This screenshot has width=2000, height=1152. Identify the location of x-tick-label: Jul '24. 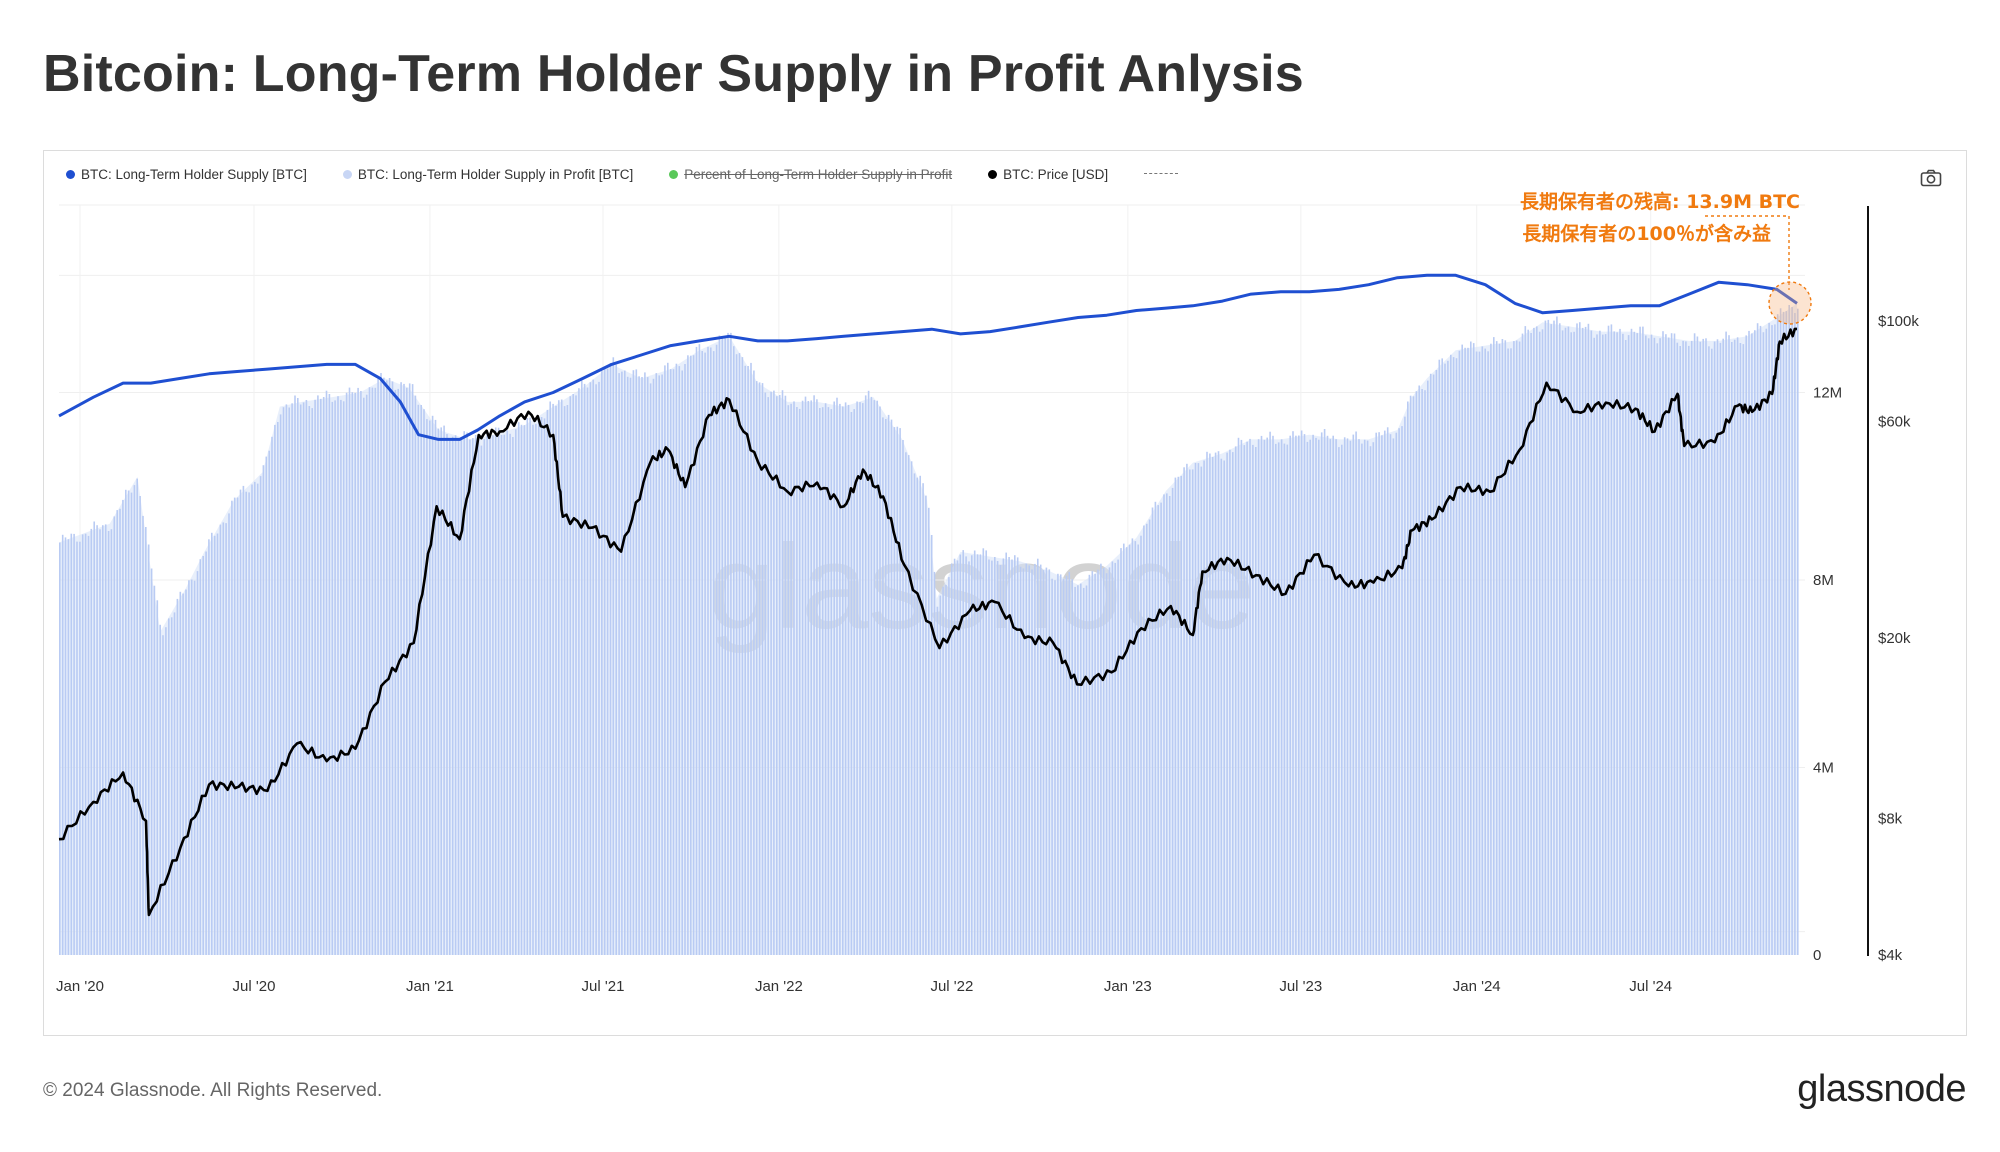
(1650, 986).